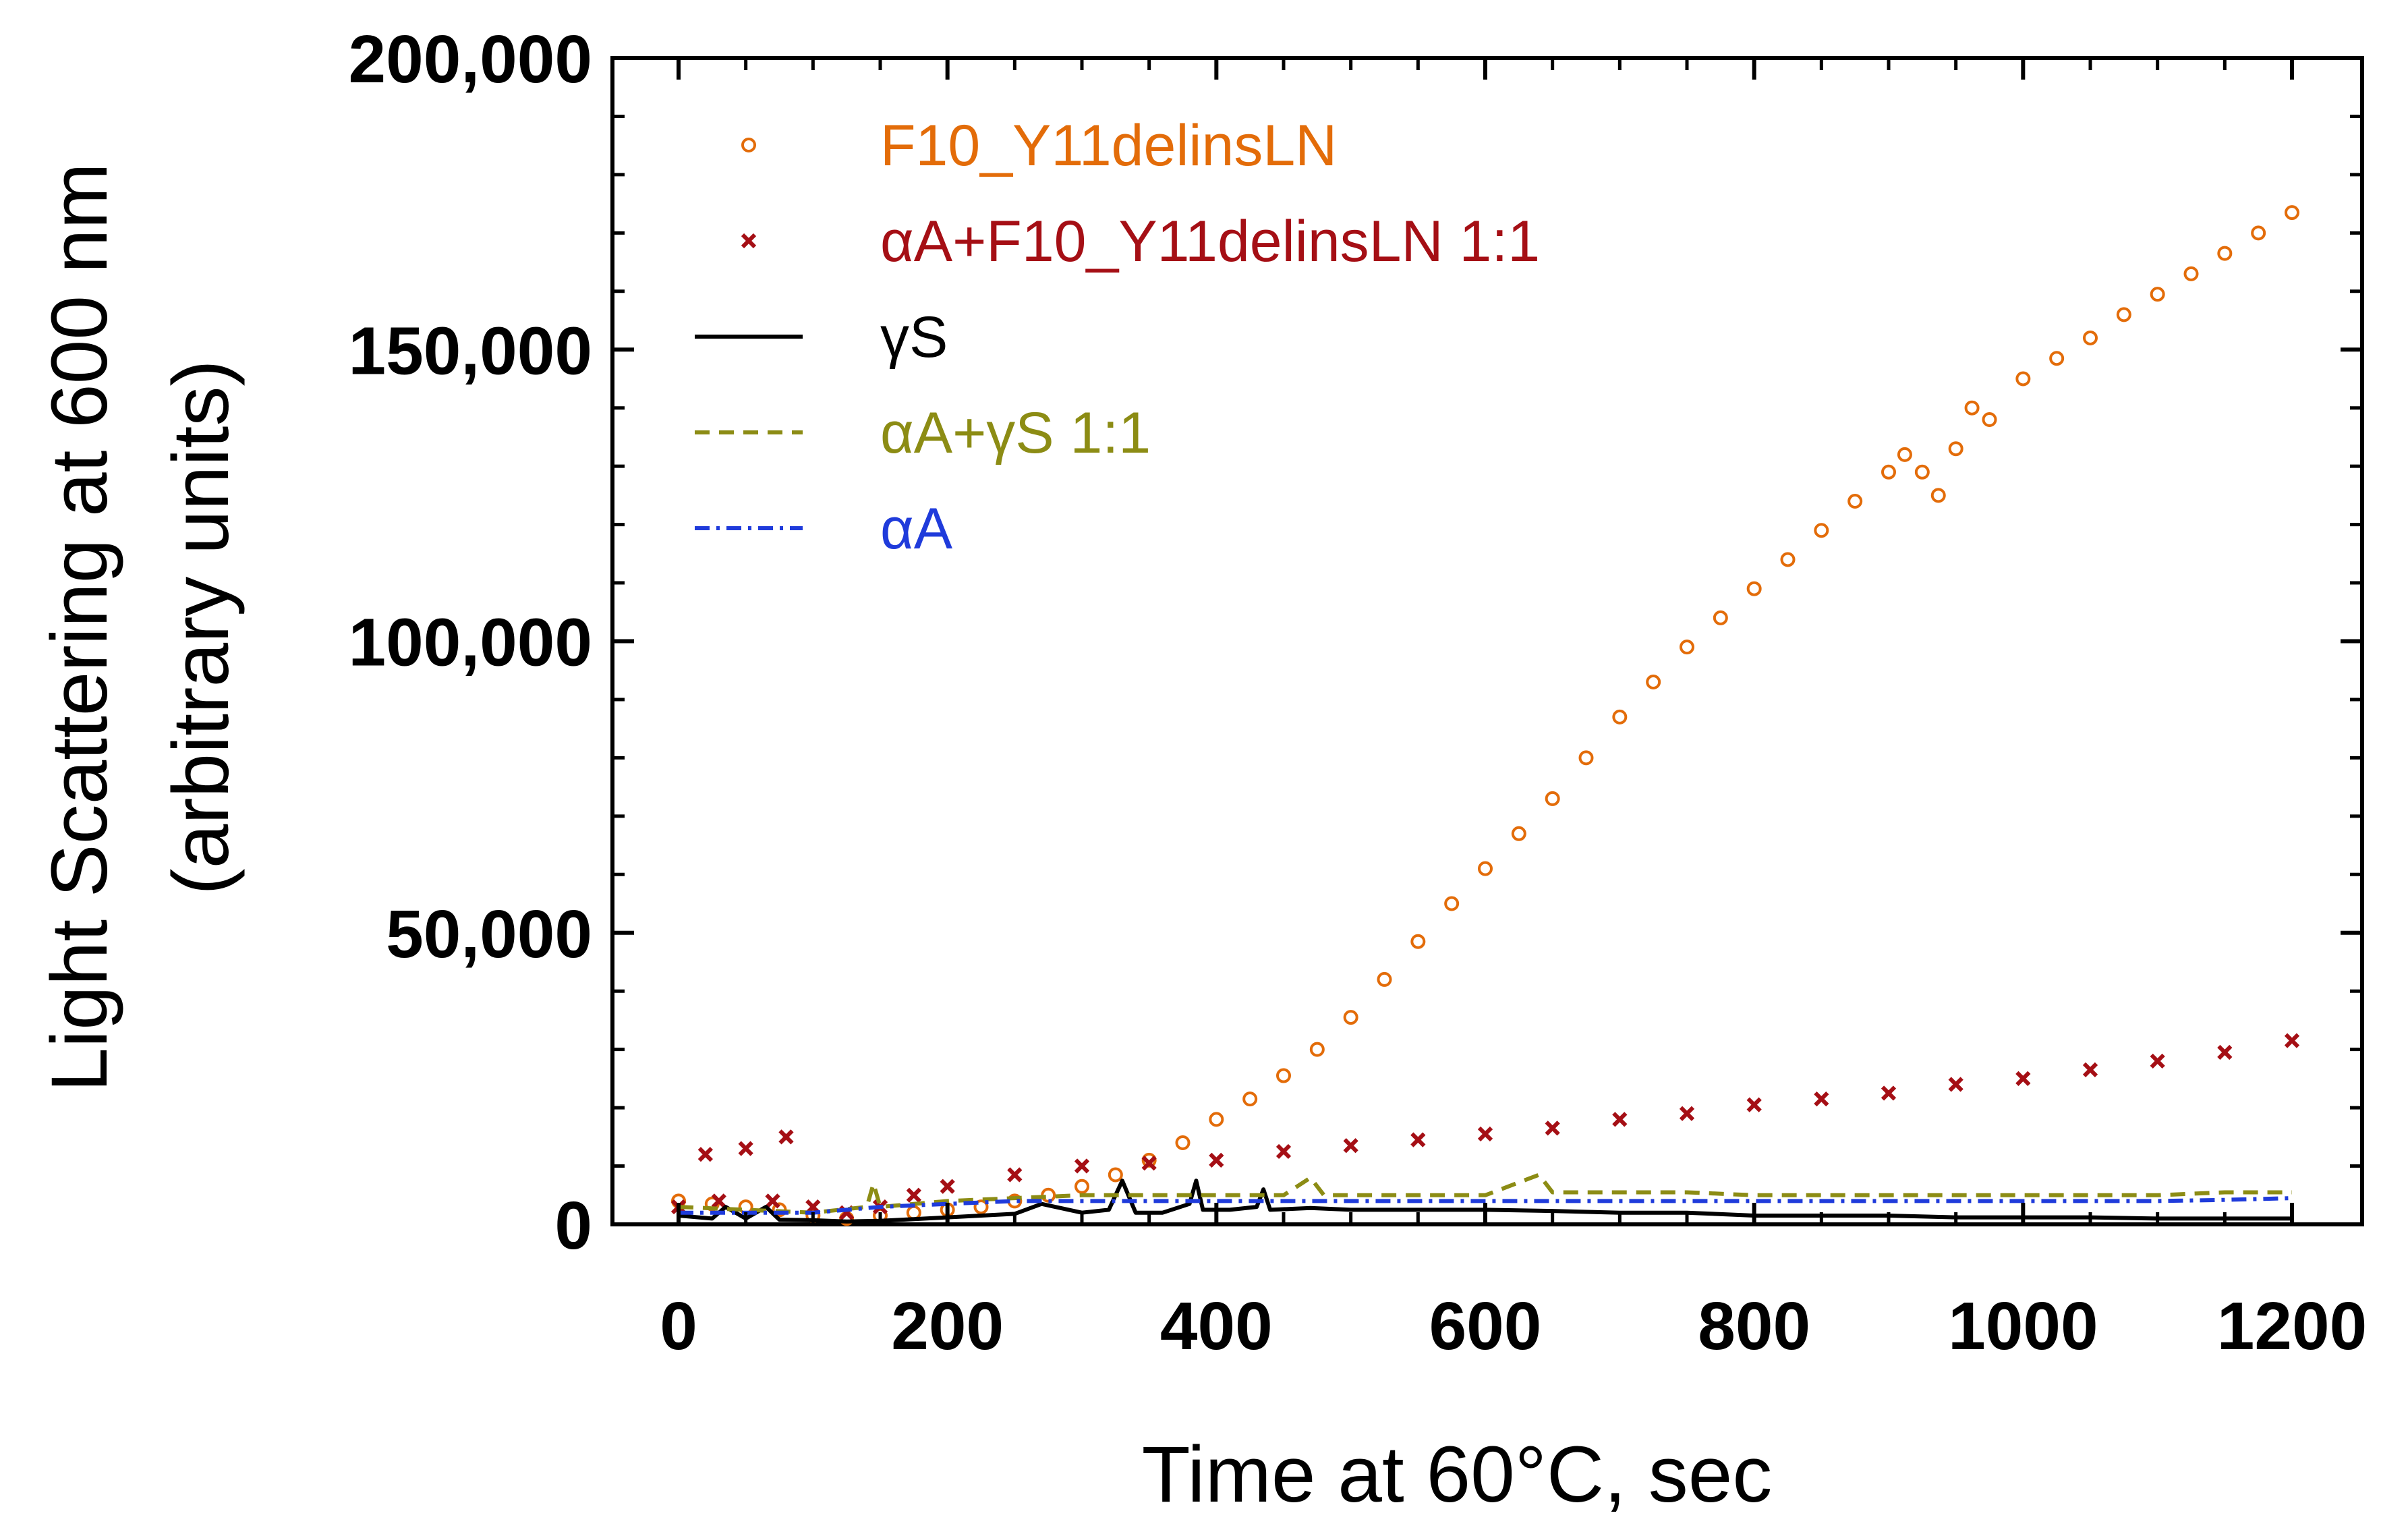  What do you see at coordinates (1485, 1326) in the screenshot?
I see `x-tick-label: 600` at bounding box center [1485, 1326].